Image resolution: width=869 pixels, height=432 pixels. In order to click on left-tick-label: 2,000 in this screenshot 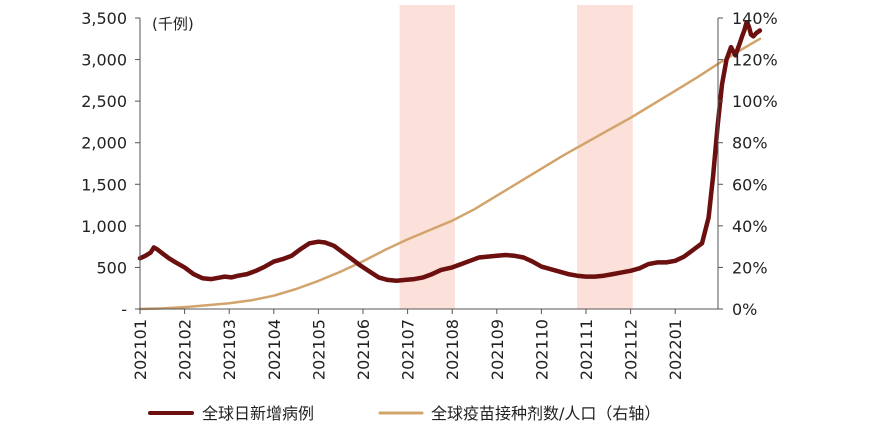, I will do `click(104, 143)`.